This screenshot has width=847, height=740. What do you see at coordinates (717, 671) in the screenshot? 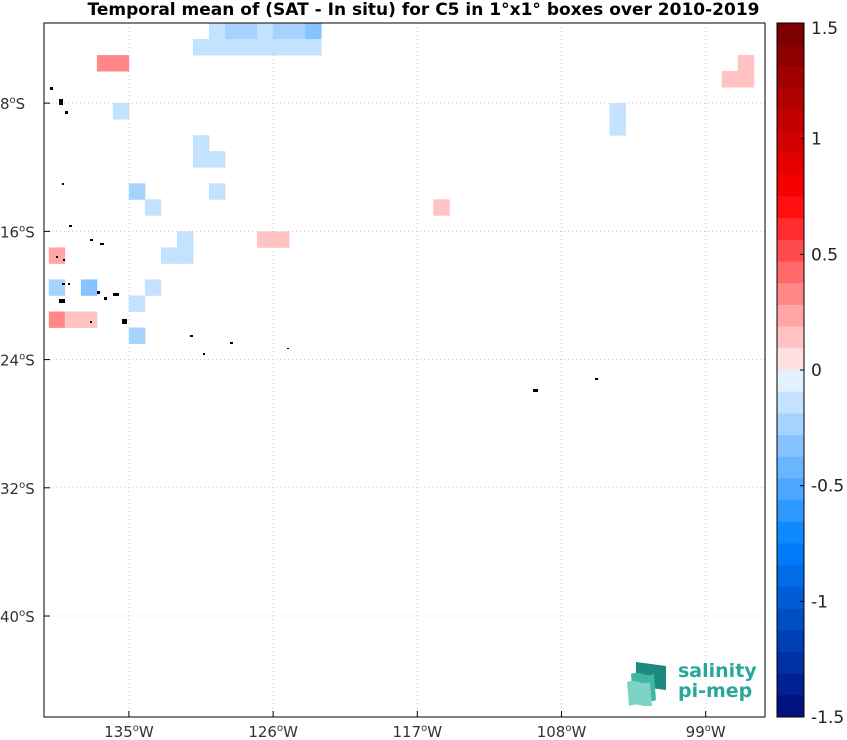
I see `logo-text-salinity: salinity` at bounding box center [717, 671].